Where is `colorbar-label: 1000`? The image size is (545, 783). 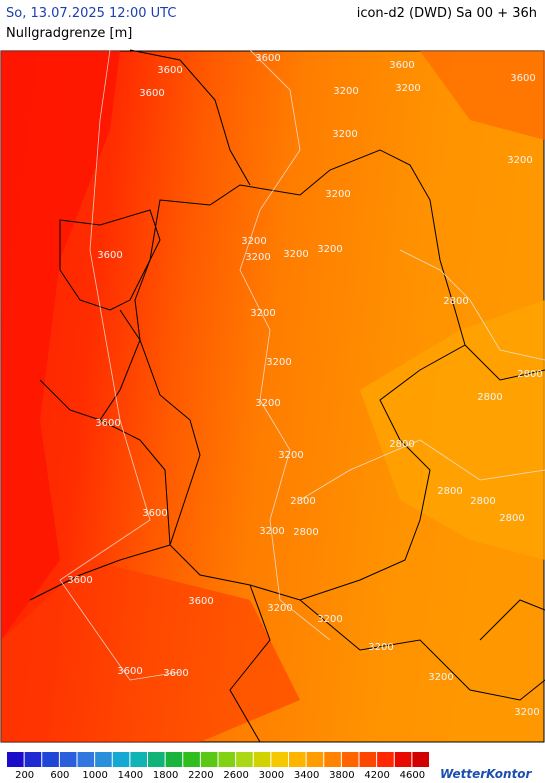
colorbar-label: 1000 is located at coordinates (94, 775).